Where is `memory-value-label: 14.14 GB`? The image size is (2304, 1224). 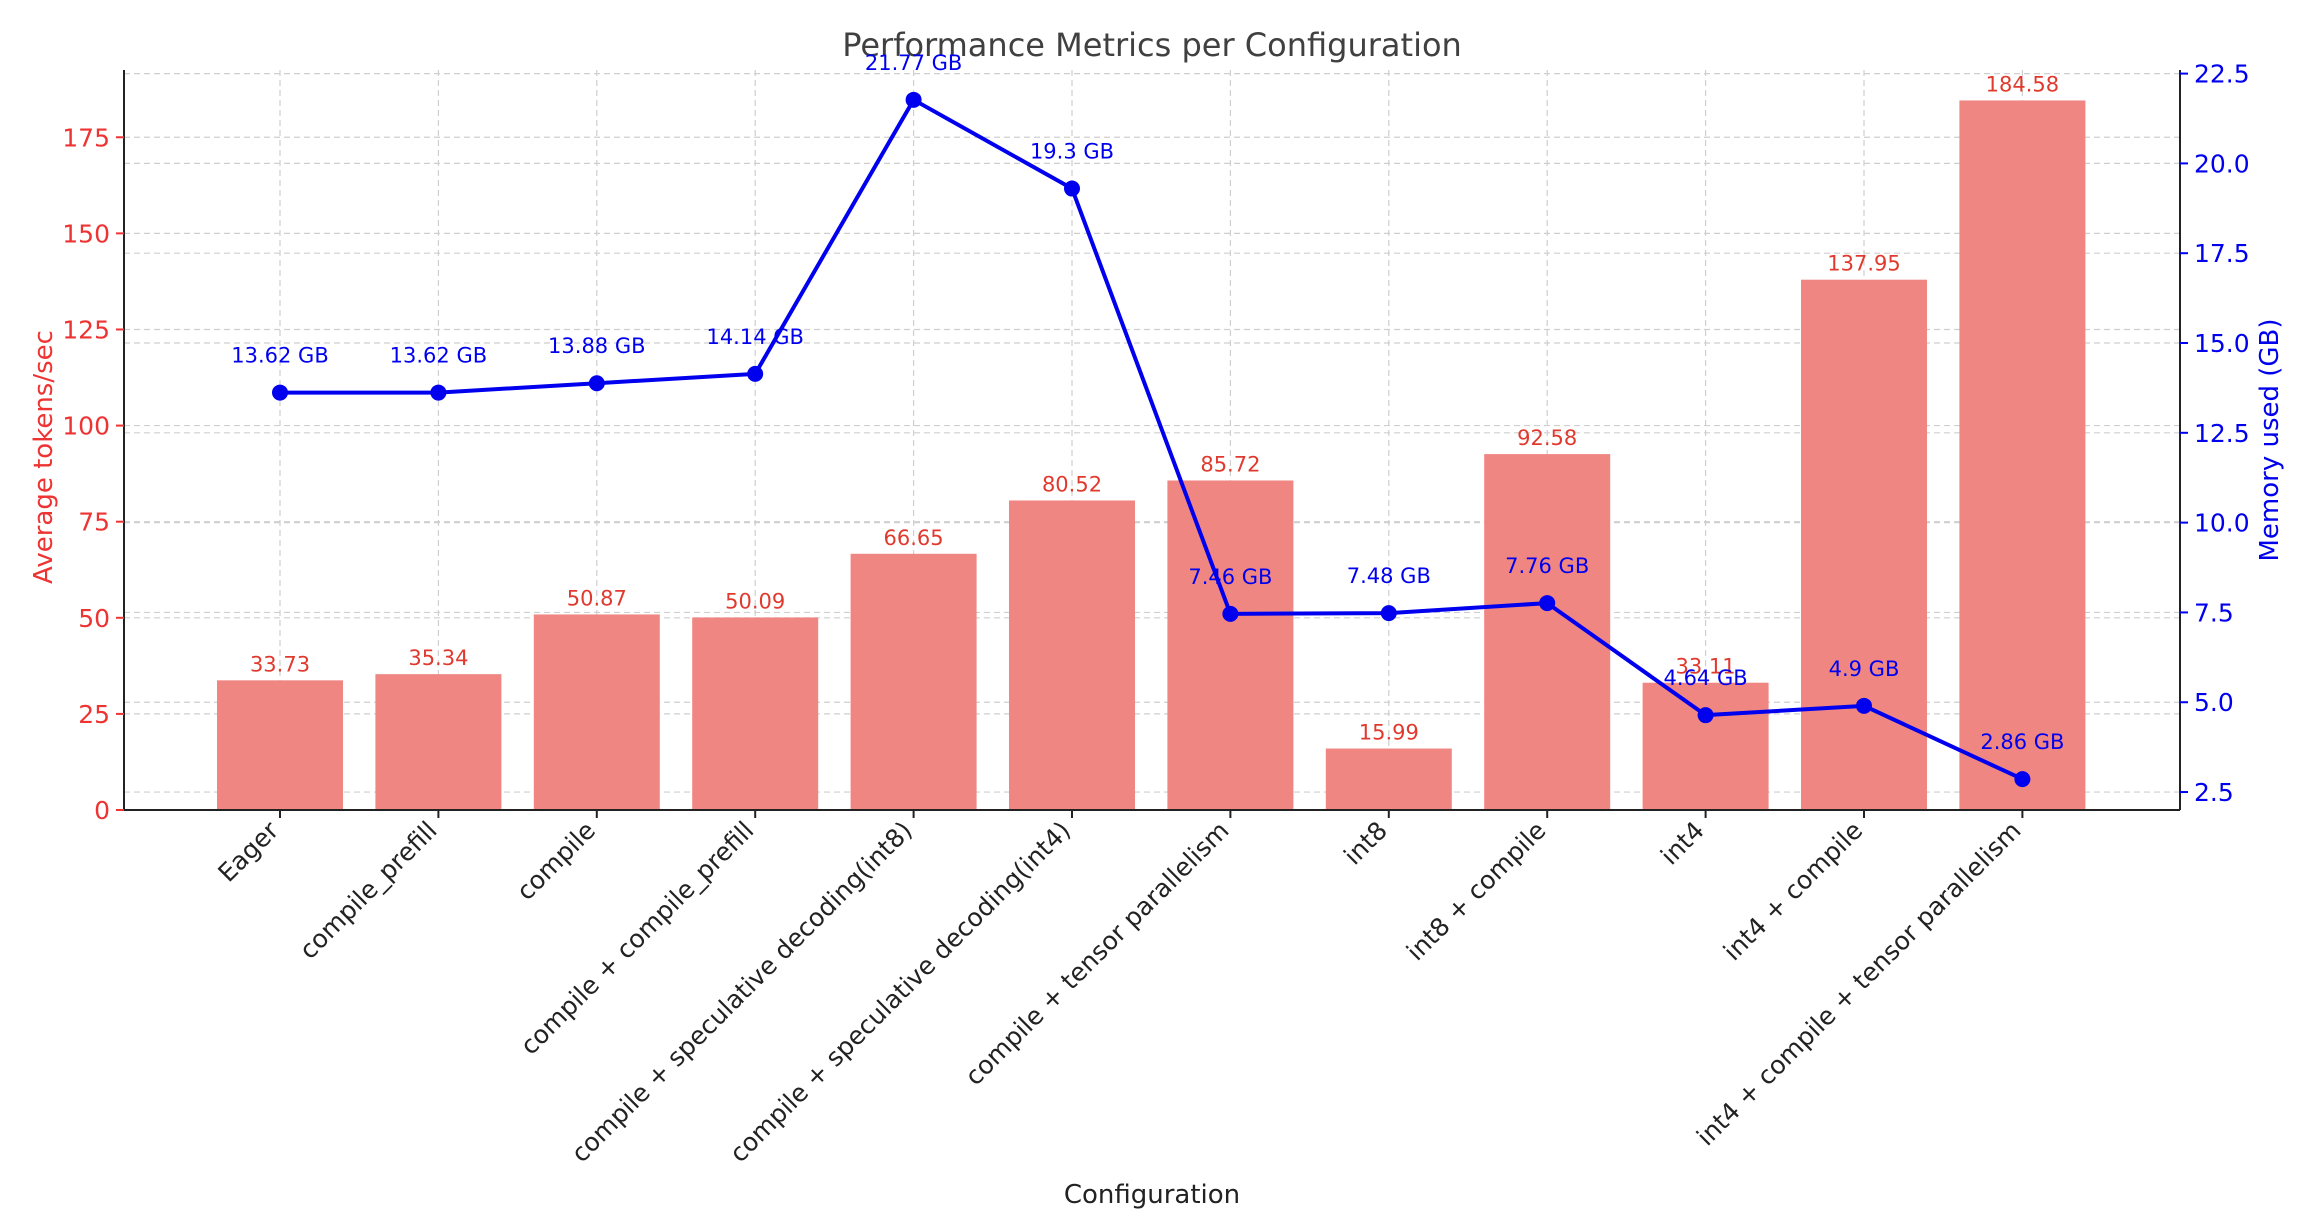
memory-value-label: 14.14 GB is located at coordinates (754, 337).